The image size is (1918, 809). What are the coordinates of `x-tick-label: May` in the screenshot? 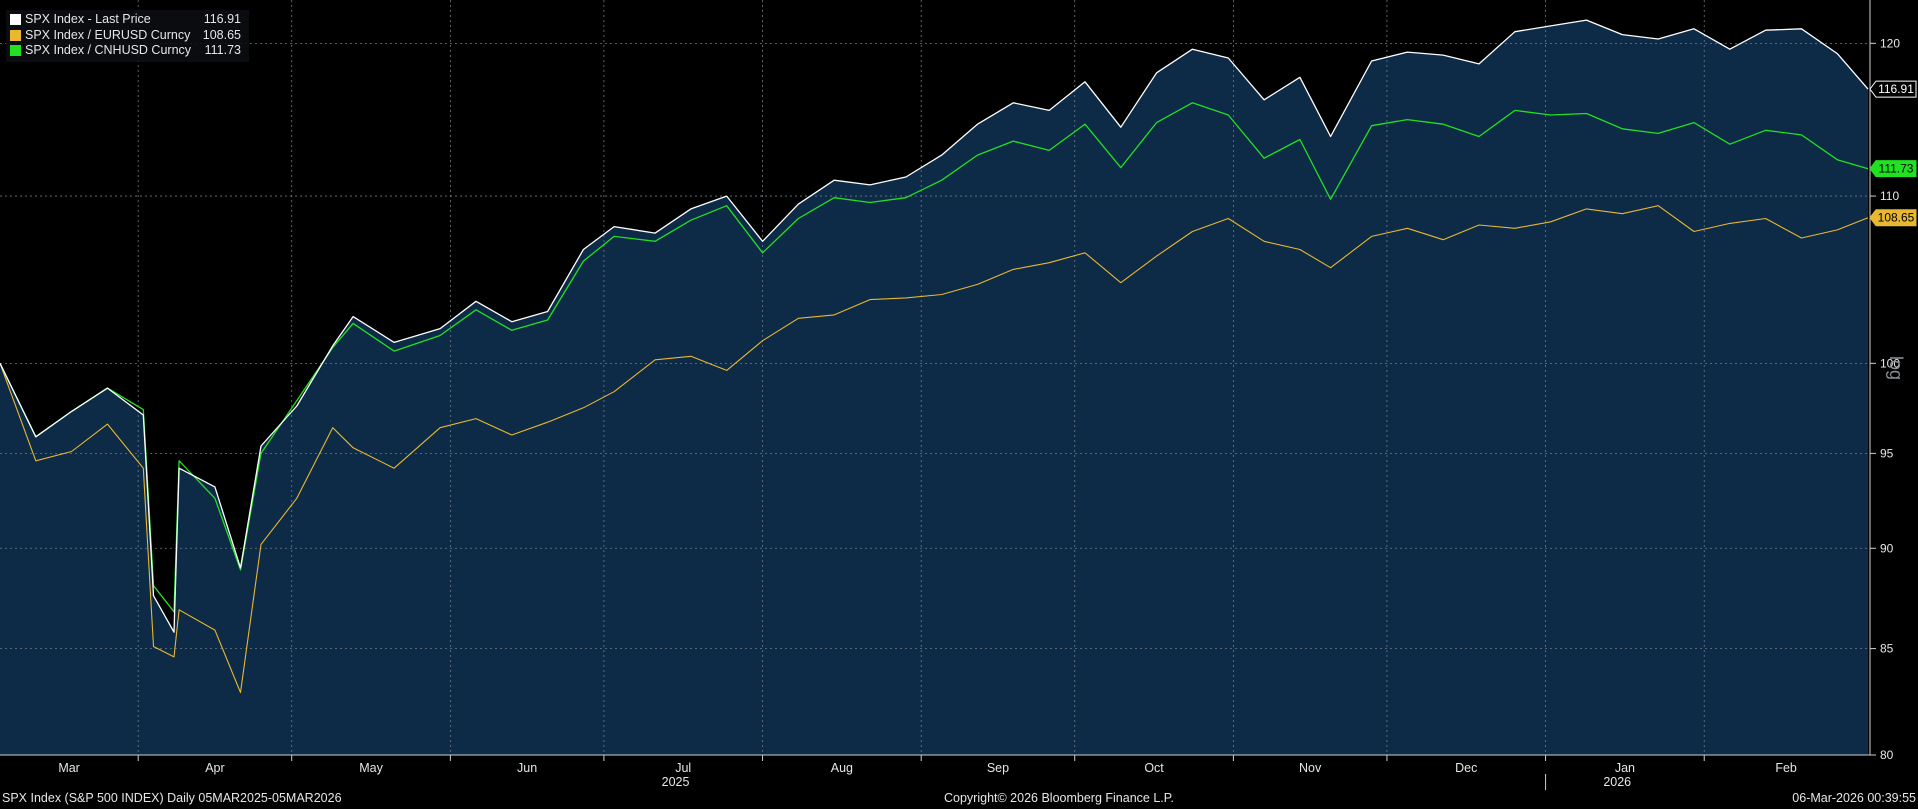 It's located at (371, 768).